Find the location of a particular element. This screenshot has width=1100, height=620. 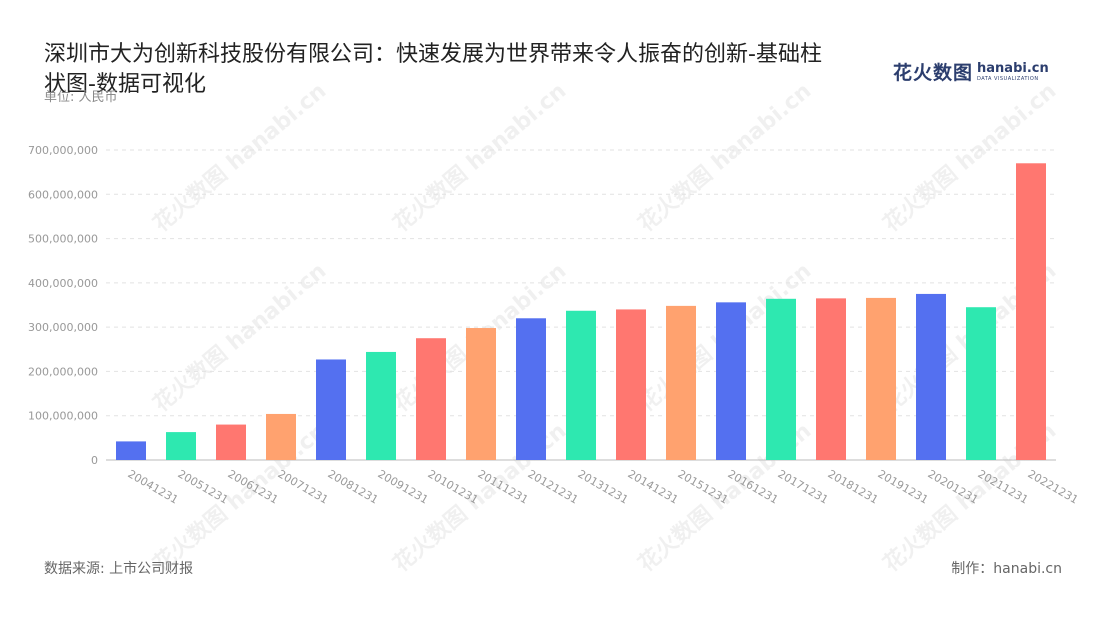

logo-text: 花火数图 is located at coordinates (933, 73).